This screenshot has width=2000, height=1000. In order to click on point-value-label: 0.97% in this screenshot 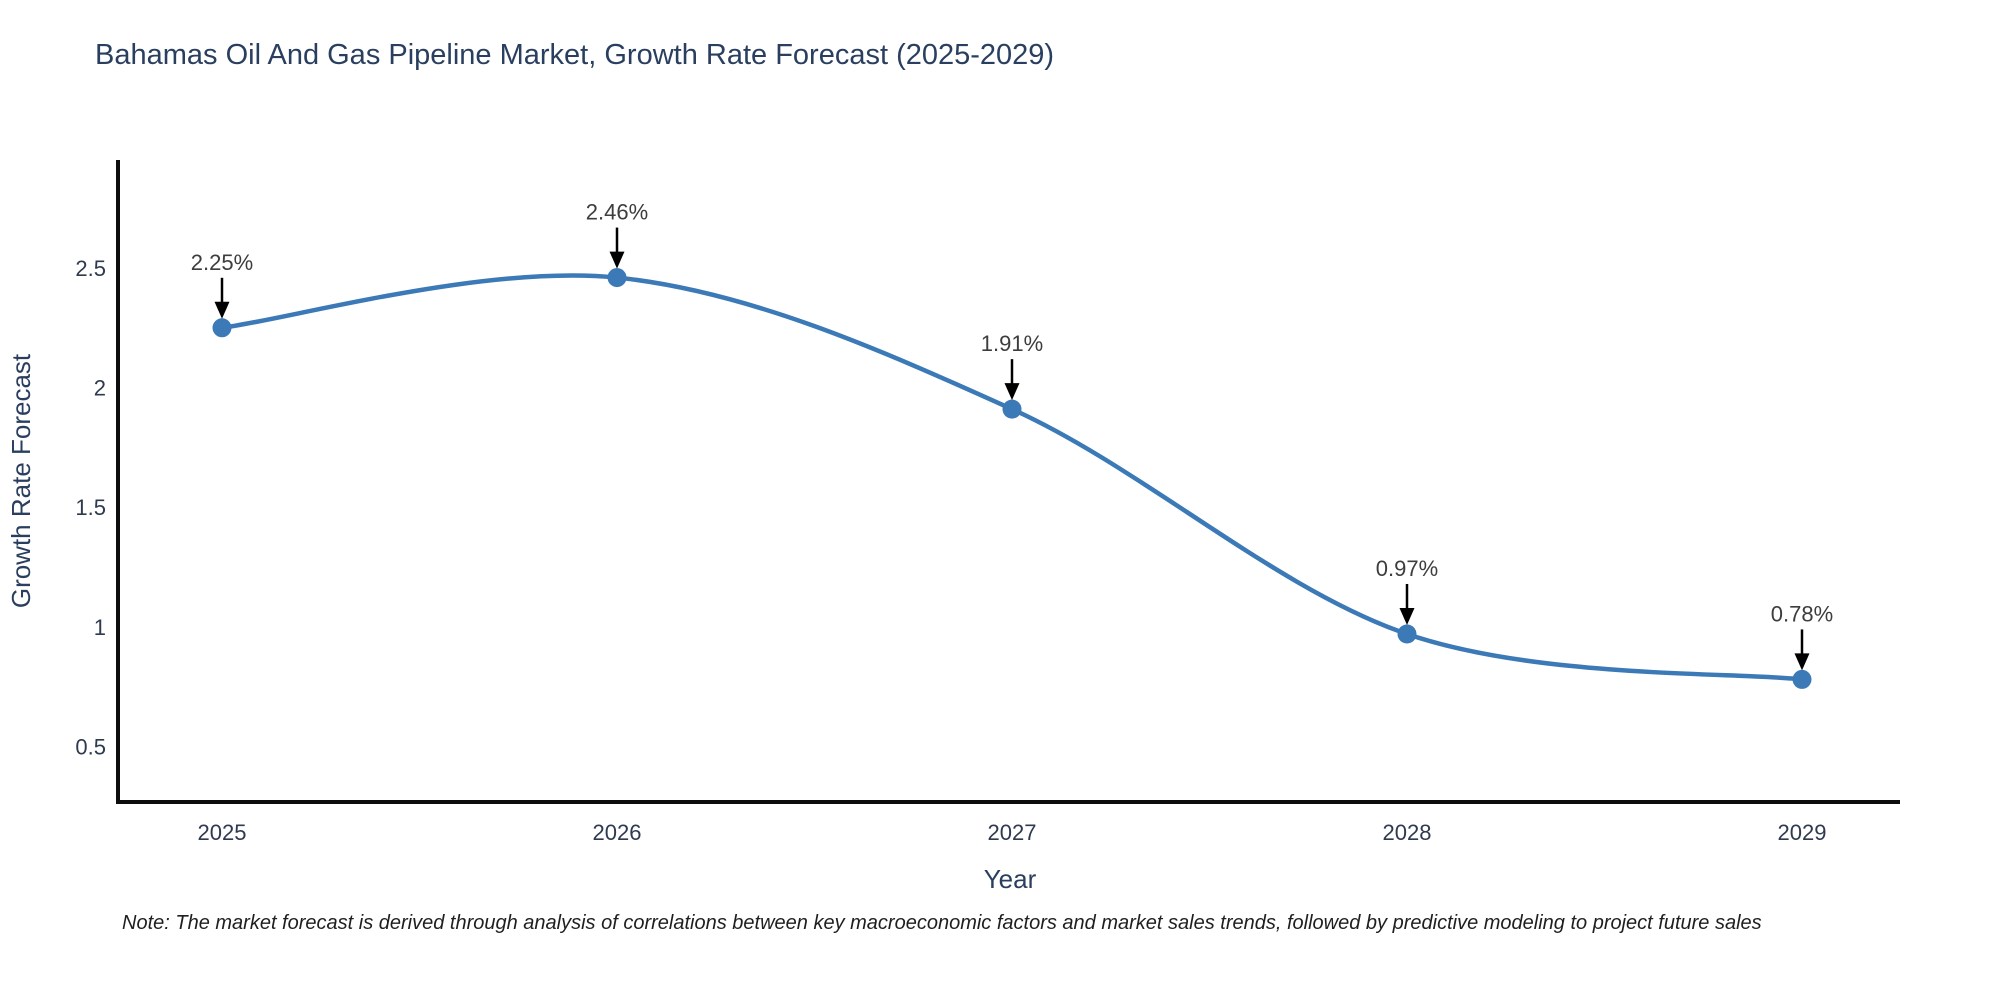, I will do `click(1407, 568)`.